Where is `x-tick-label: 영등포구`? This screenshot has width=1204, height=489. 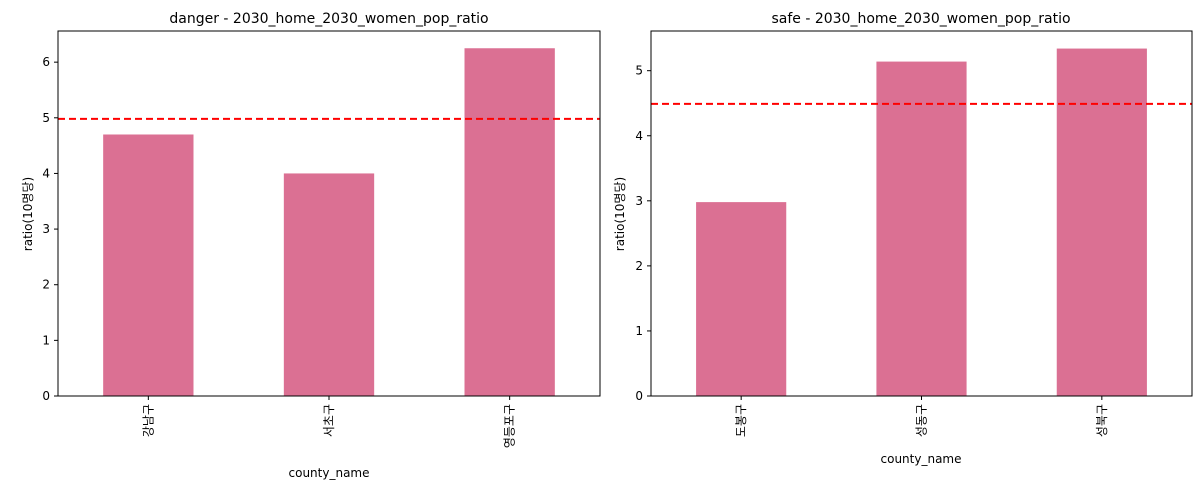 x-tick-label: 영등포구 is located at coordinates (510, 426).